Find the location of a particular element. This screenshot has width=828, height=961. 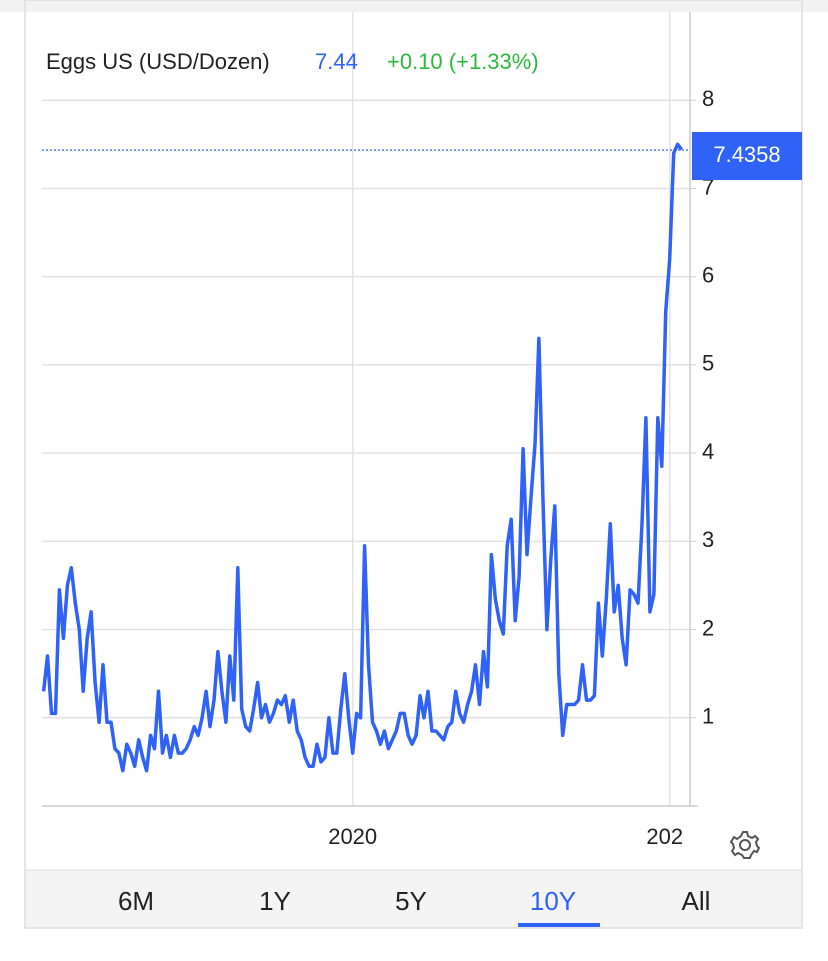

range-bar is located at coordinates (413, 898).